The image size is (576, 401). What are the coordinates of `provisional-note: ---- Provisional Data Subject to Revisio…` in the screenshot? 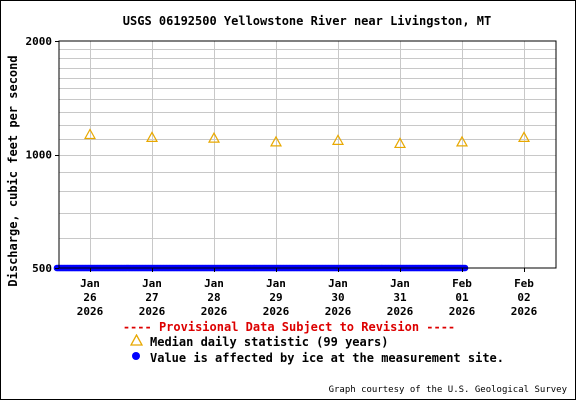 It's located at (289, 327).